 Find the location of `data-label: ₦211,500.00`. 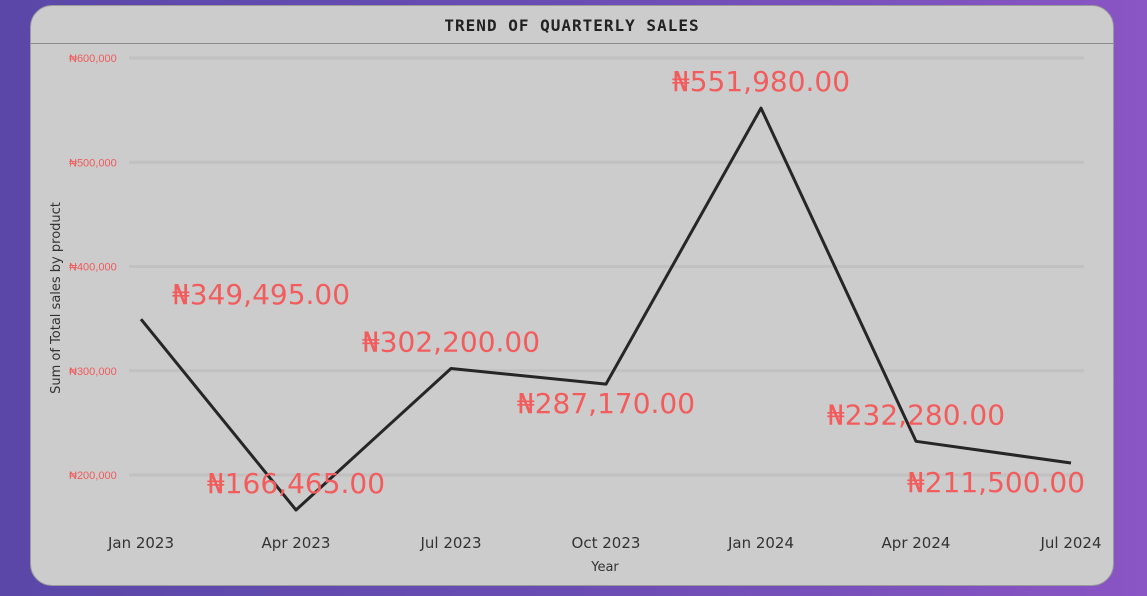

data-label: ₦211,500.00 is located at coordinates (996, 482).